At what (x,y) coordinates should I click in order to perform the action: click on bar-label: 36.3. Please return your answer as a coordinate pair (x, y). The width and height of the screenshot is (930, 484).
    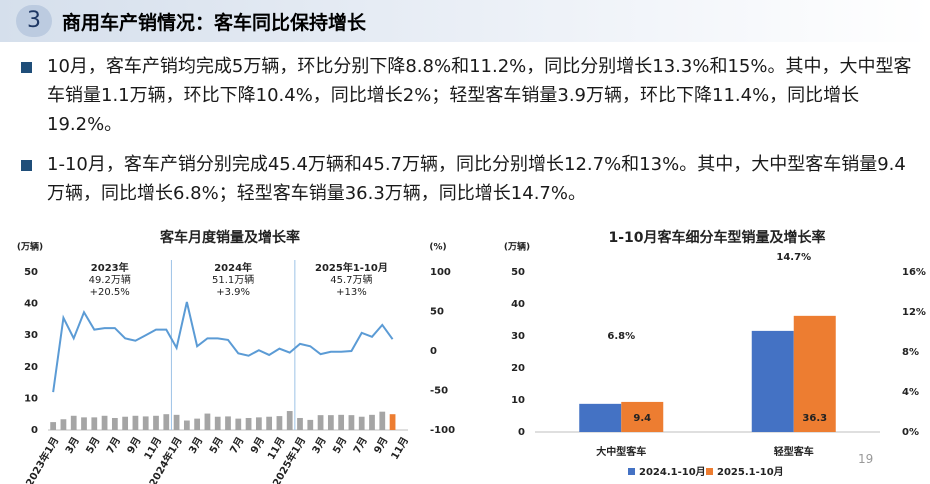
    Looking at the image, I should click on (814, 418).